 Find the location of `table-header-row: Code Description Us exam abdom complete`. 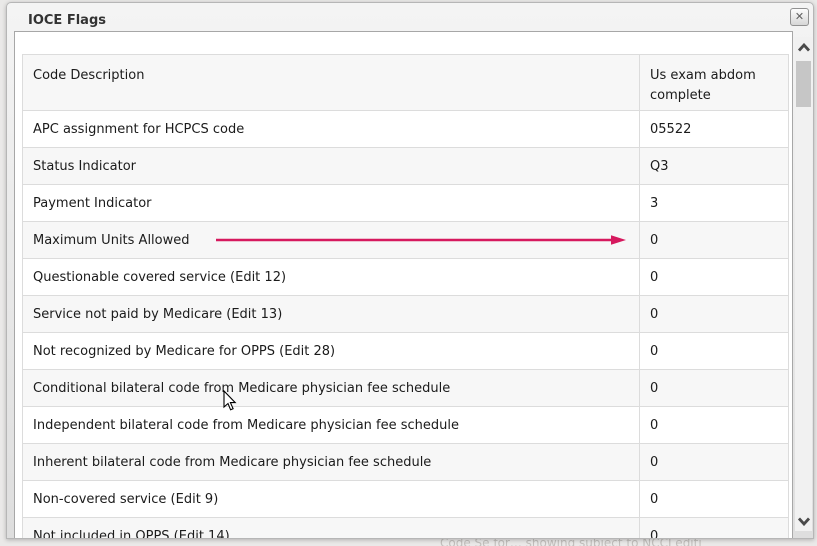

table-header-row: Code Description Us exam abdom complete is located at coordinates (405, 82).